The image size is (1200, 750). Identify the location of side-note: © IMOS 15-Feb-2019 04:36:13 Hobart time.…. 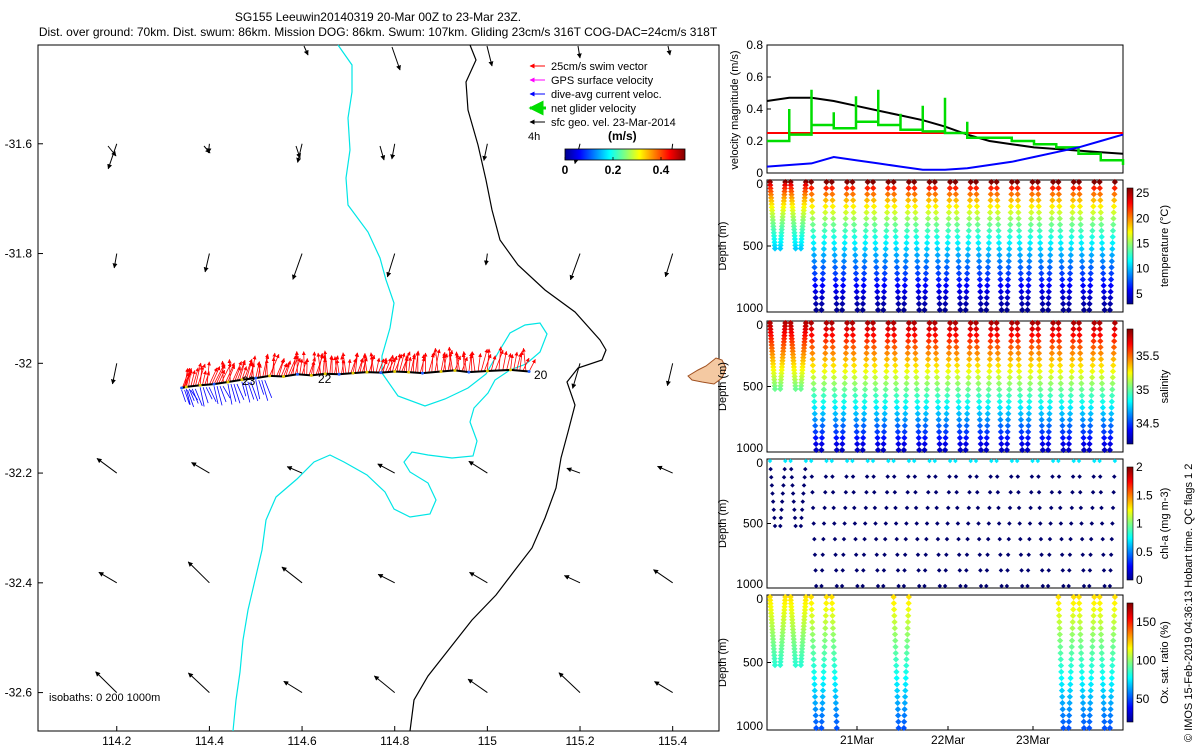
(1189, 603).